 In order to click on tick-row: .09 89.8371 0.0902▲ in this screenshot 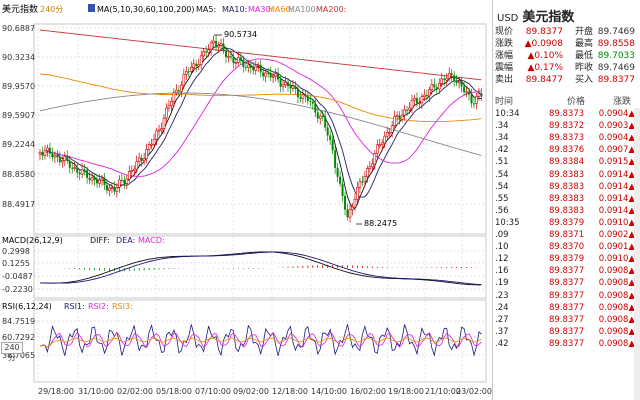, I will do `click(566, 235)`.